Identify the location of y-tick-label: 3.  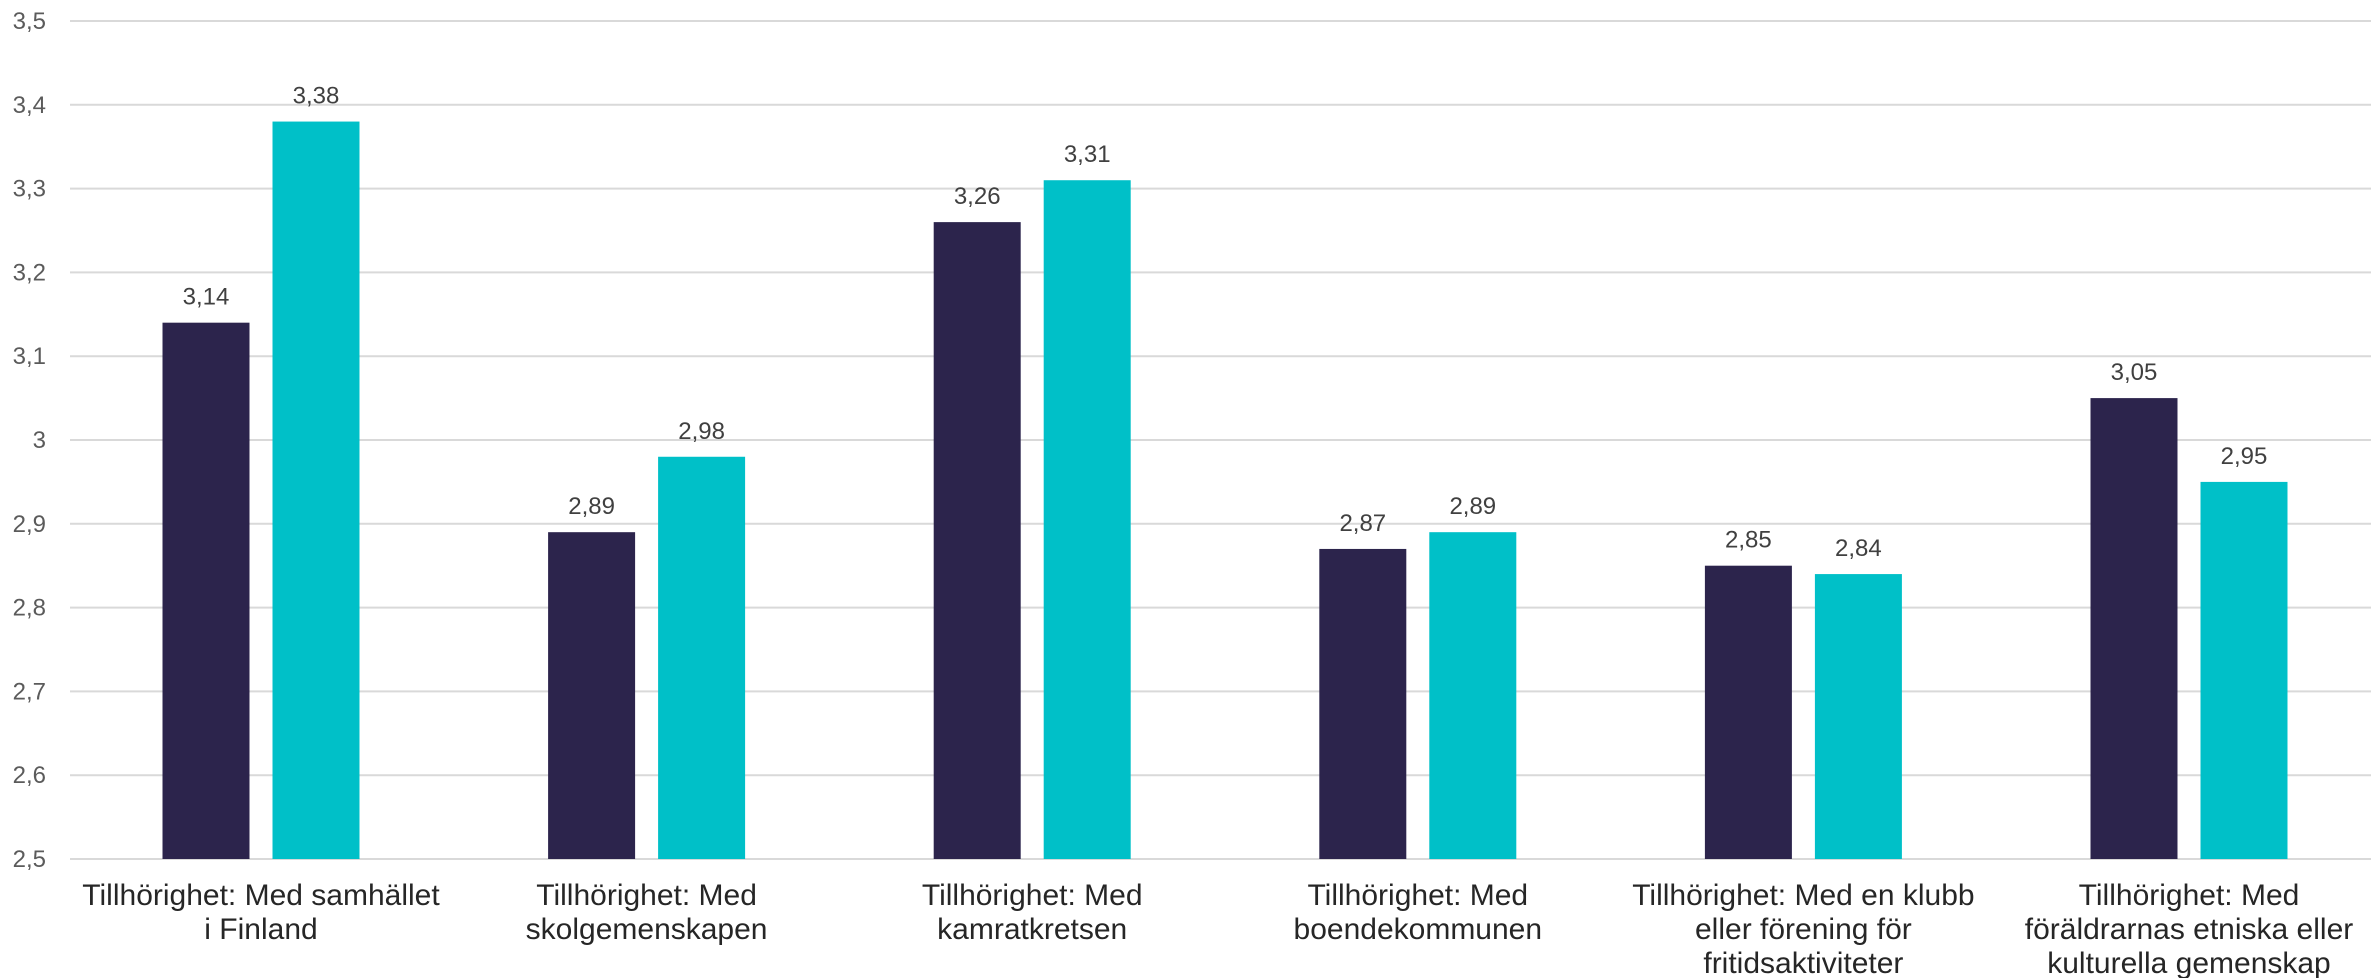
(39, 440).